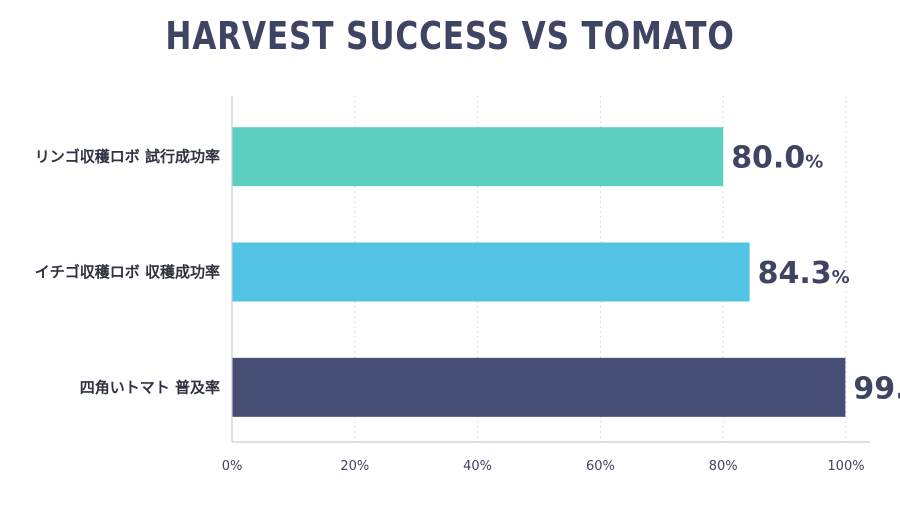 This screenshot has width=900, height=506. I want to click on x-tick-label: 60%, so click(600, 466).